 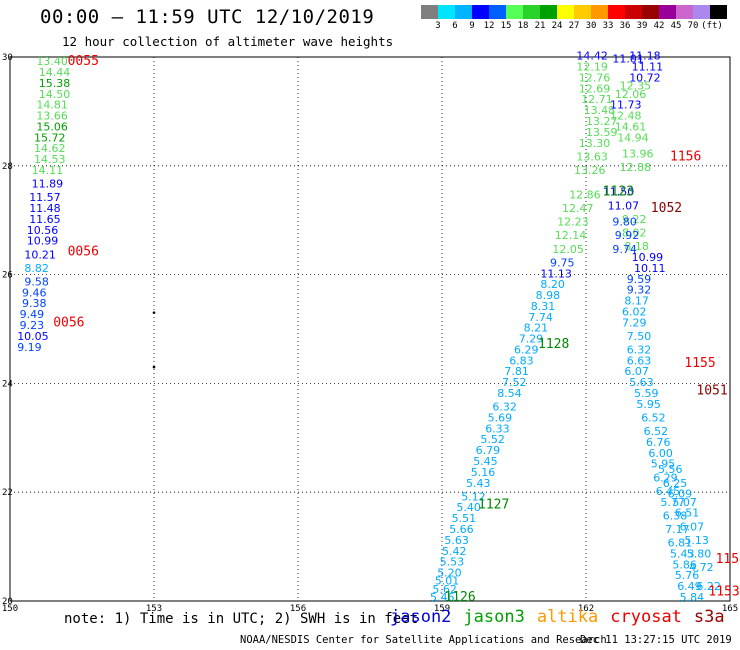 What do you see at coordinates (494, 617) in the screenshot?
I see `legend-jason3: jason3` at bounding box center [494, 617].